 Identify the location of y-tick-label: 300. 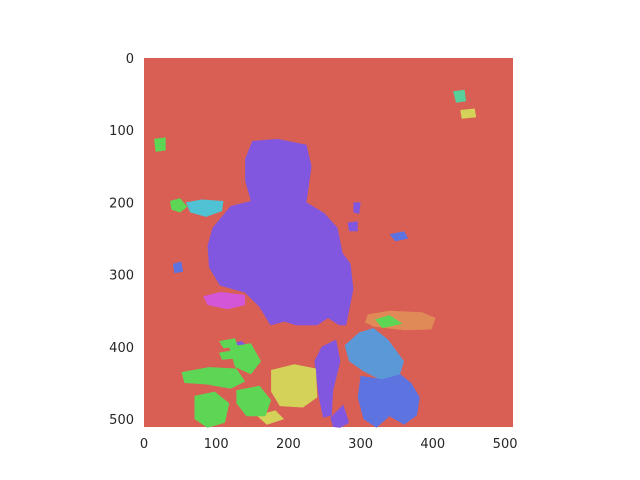
(121, 276).